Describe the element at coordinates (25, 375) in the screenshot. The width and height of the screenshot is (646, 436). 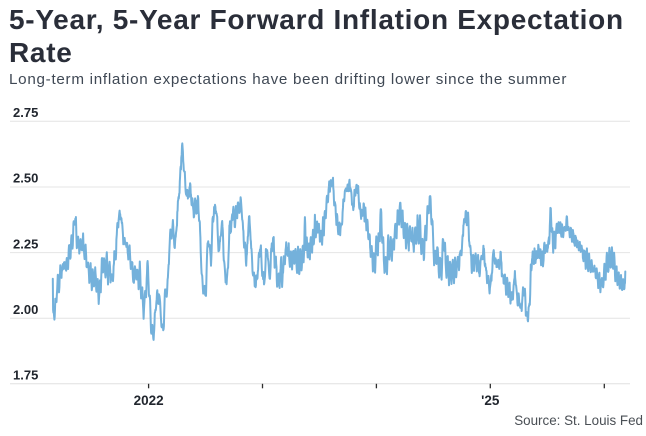
I see `svg-text: 1.75` at that location.